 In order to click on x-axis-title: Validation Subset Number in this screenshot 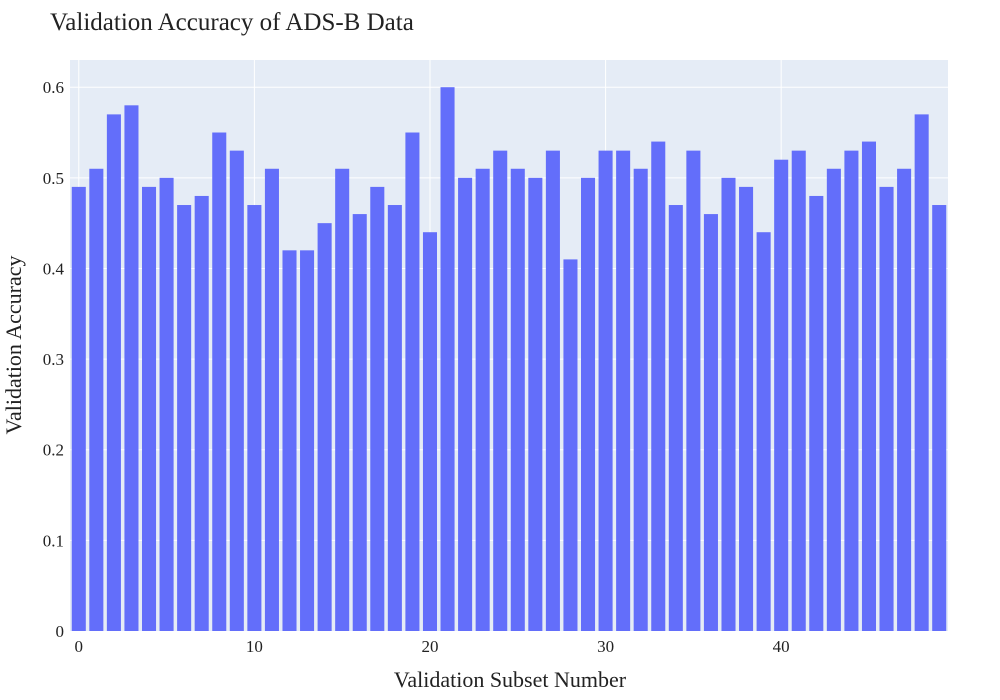, I will do `click(510, 679)`.